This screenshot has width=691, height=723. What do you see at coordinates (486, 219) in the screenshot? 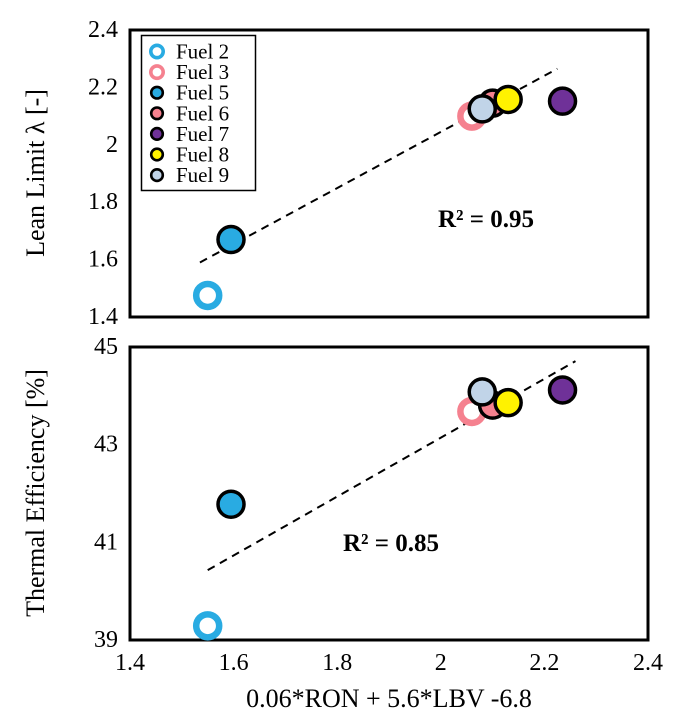
I see `r-squared-annotation-top: R² = 0.95` at bounding box center [486, 219].